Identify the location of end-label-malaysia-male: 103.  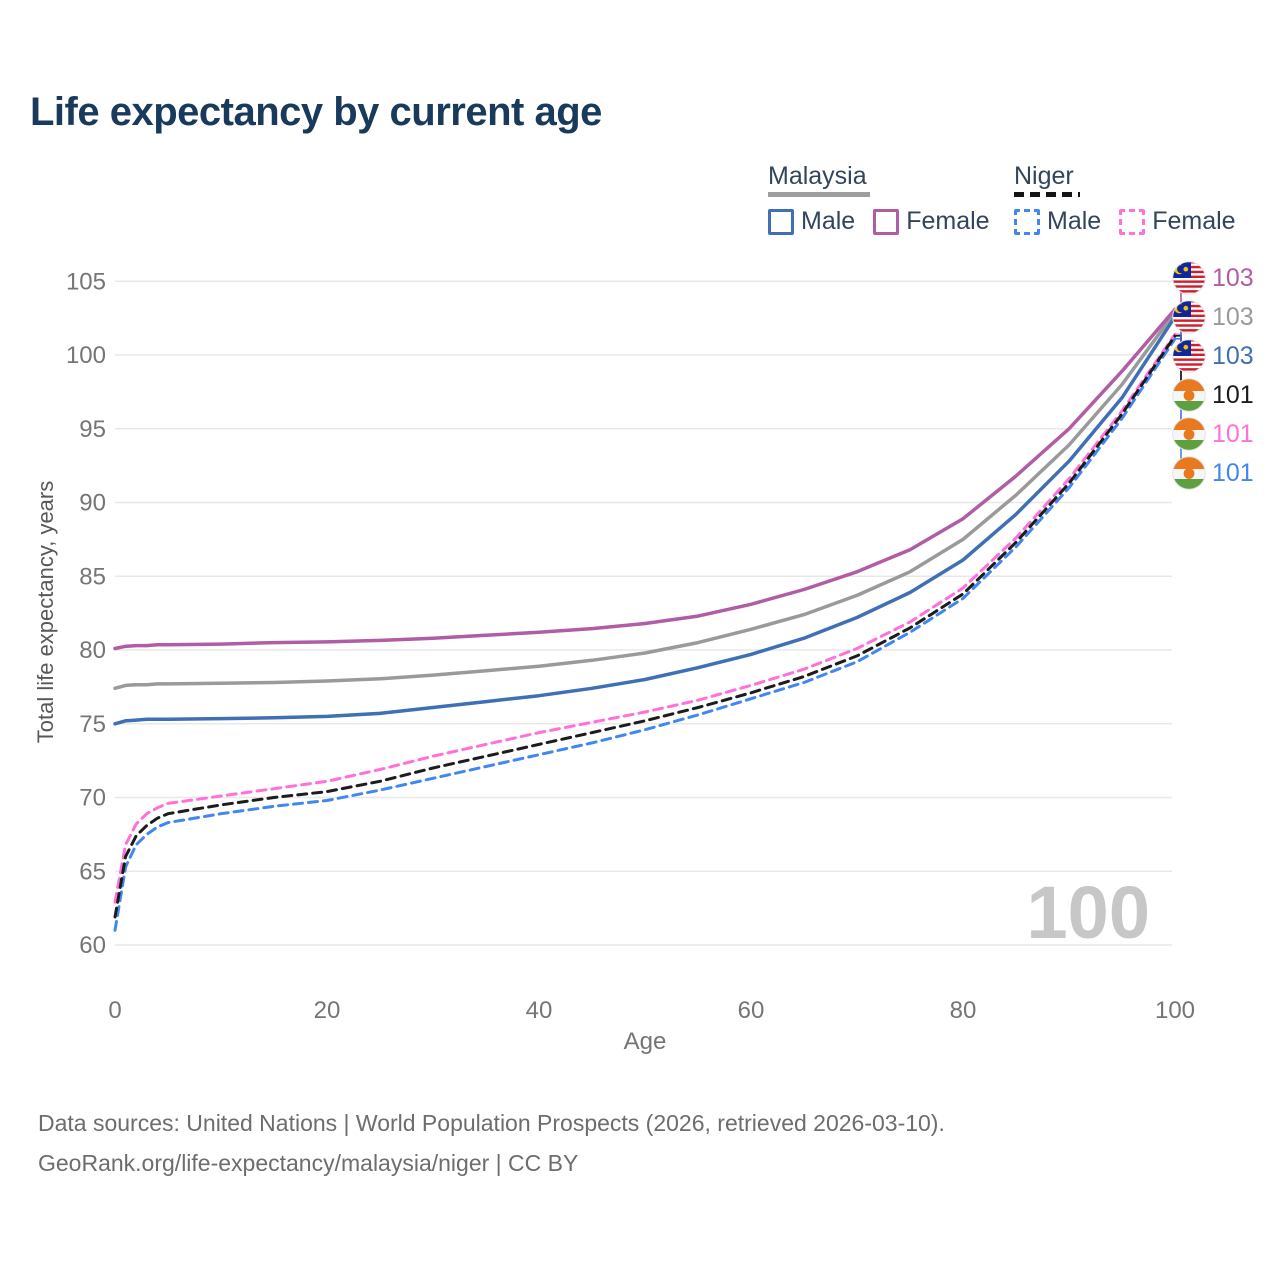
(1213, 356).